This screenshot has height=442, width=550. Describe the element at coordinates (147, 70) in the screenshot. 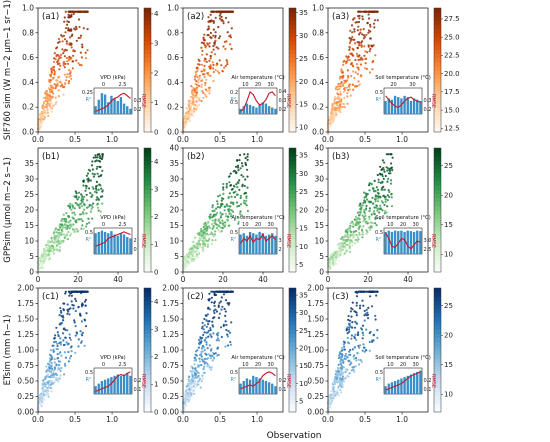

I see `colorbar-frame` at that location.